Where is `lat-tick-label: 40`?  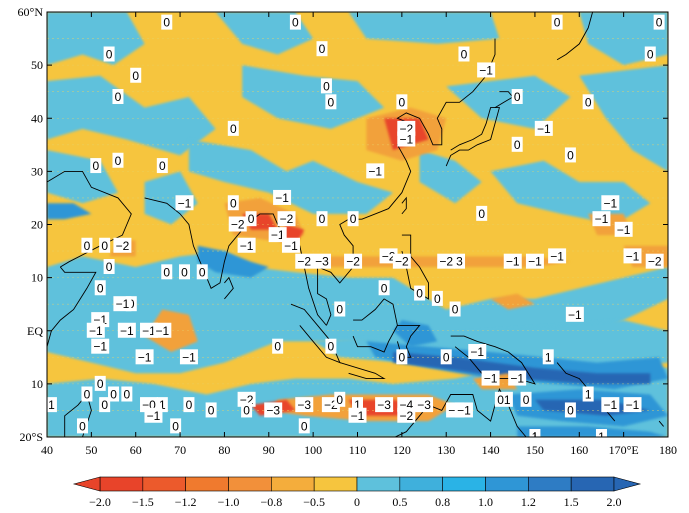
lat-tick-label: 40 is located at coordinates (37, 118).